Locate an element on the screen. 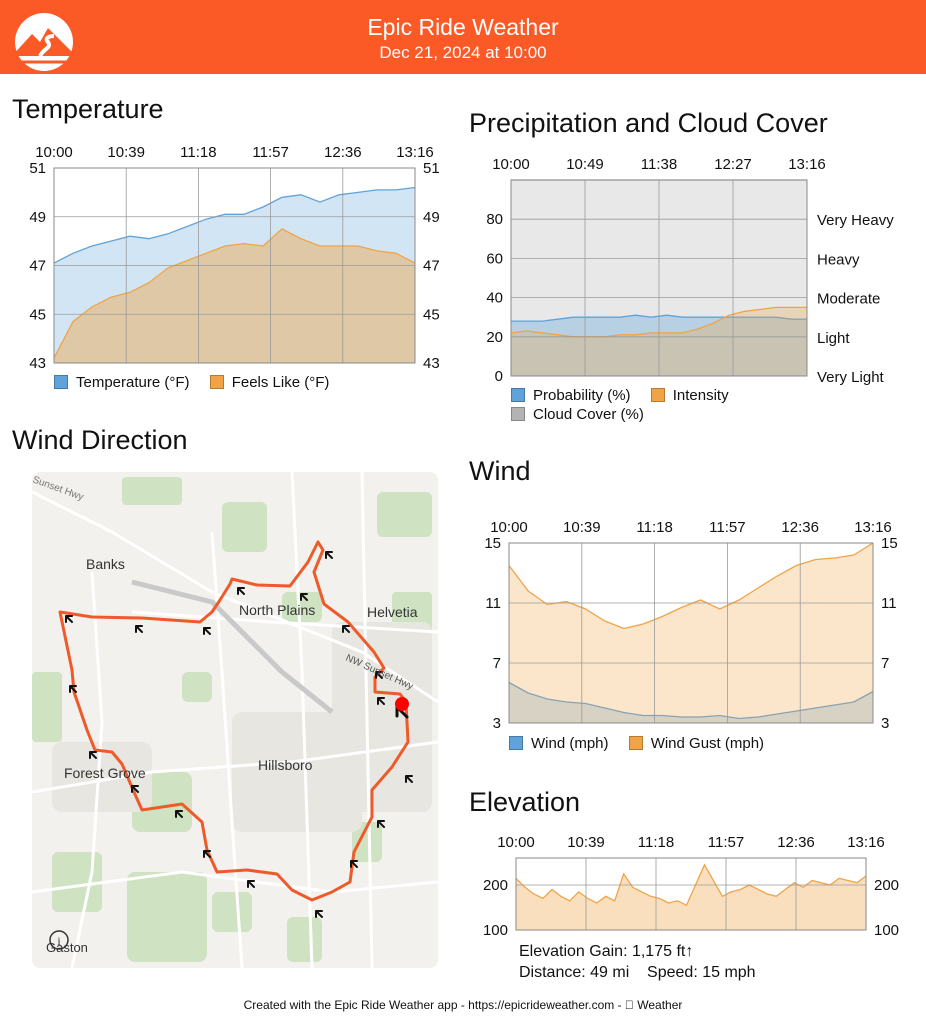  tick-label-y-right: 47 is located at coordinates (431, 266).